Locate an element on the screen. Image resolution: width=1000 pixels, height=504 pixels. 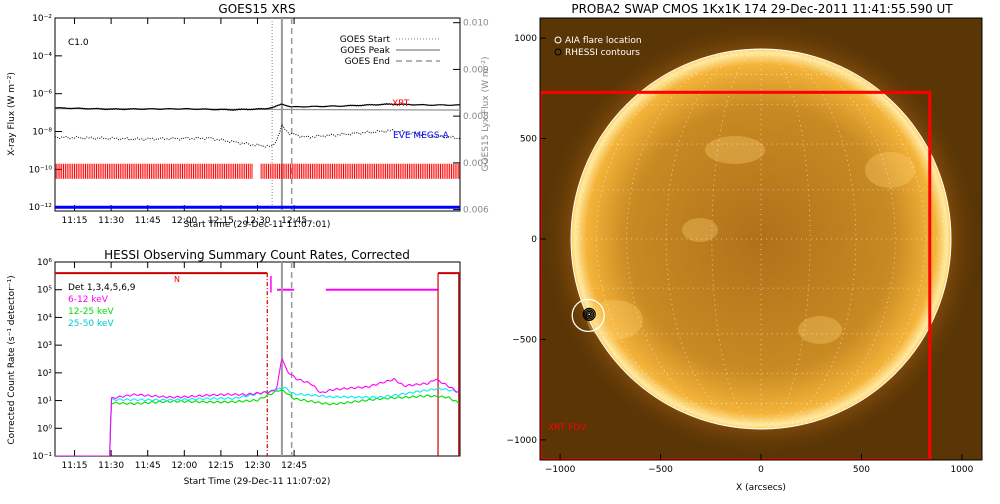
goes-y-tick-label: 10⁻⁶ is located at coordinates (42, 95).